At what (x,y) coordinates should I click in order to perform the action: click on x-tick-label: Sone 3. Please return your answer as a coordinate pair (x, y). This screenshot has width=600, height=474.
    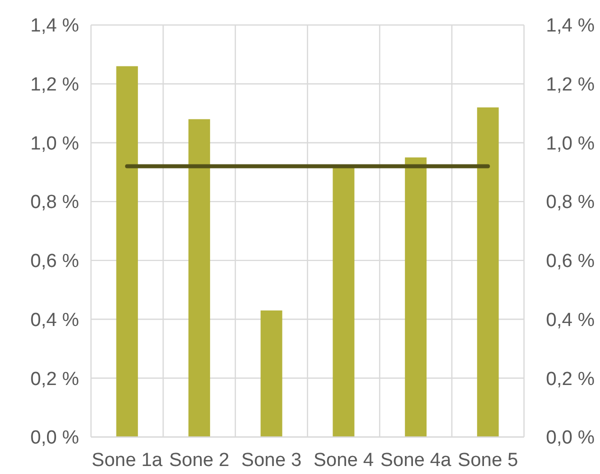
    Looking at the image, I should click on (271, 460).